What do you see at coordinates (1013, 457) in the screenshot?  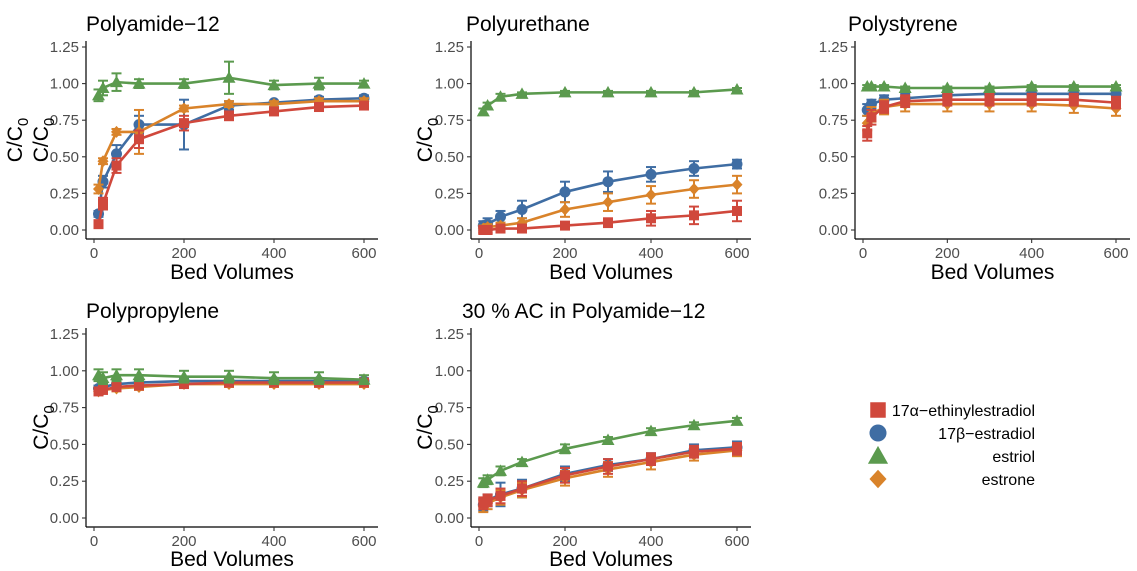 I see `legend-label: estriol` at bounding box center [1013, 457].